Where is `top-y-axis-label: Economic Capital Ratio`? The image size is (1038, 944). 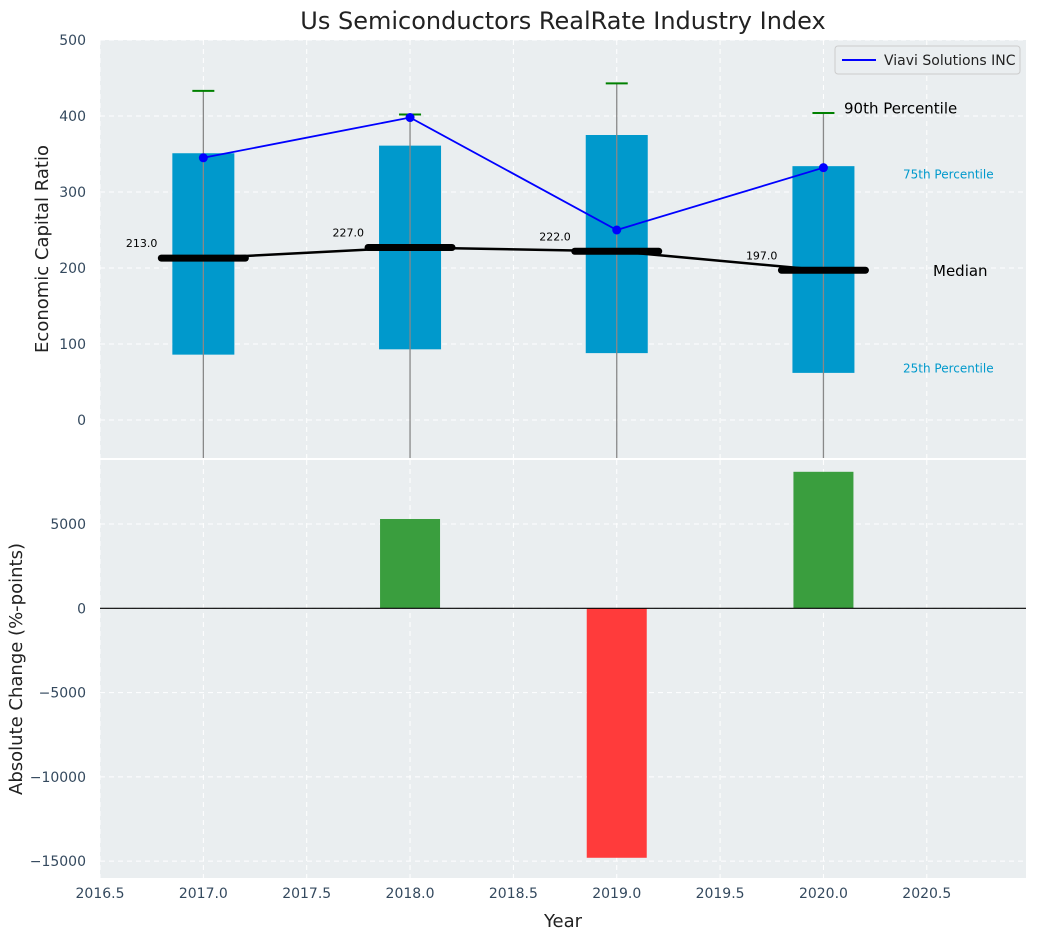
top-y-axis-label: Economic Capital Ratio is located at coordinates (42, 249).